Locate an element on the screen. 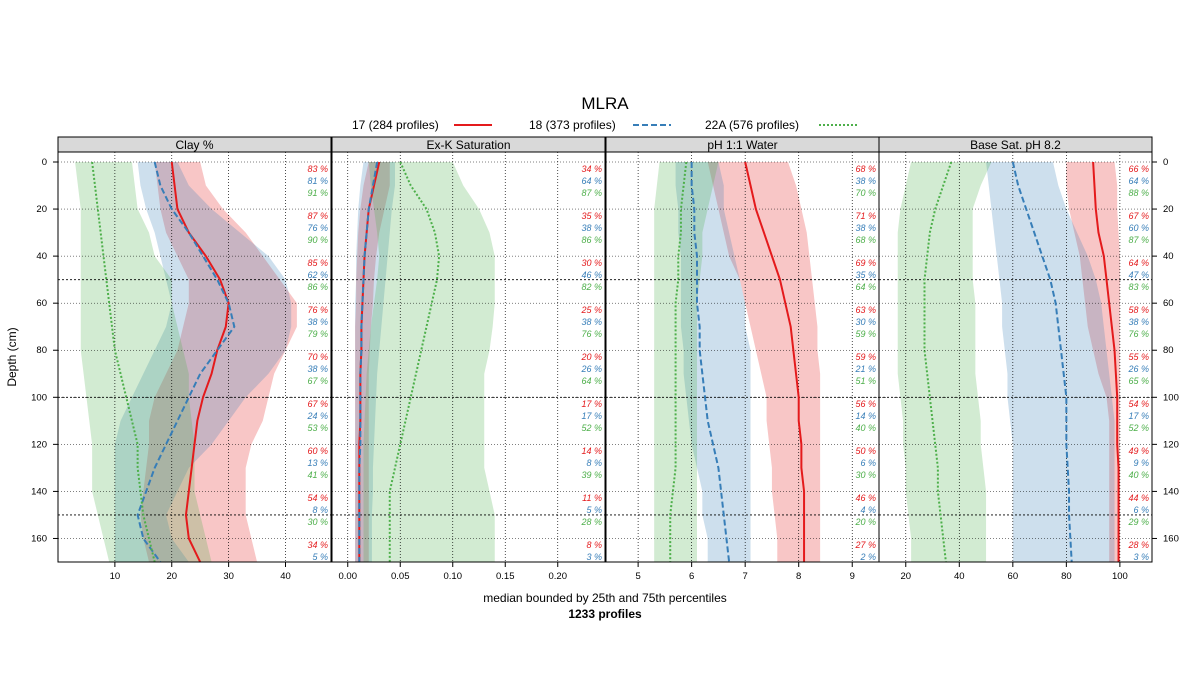  pct-label-17: 54 % is located at coordinates (1138, 404).